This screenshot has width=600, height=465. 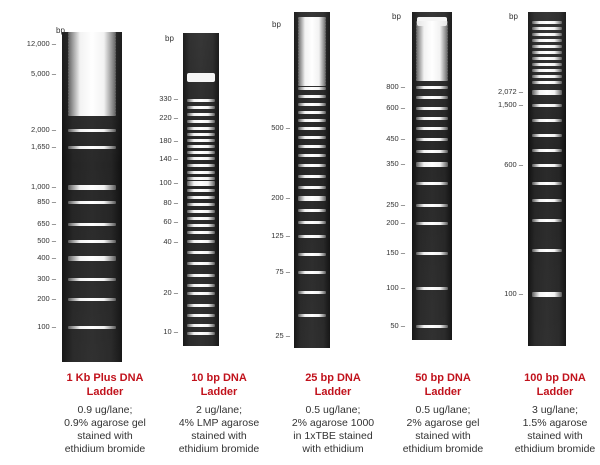 What do you see at coordinates (395, 252) in the screenshot?
I see `band-size-label: 150` at bounding box center [395, 252].